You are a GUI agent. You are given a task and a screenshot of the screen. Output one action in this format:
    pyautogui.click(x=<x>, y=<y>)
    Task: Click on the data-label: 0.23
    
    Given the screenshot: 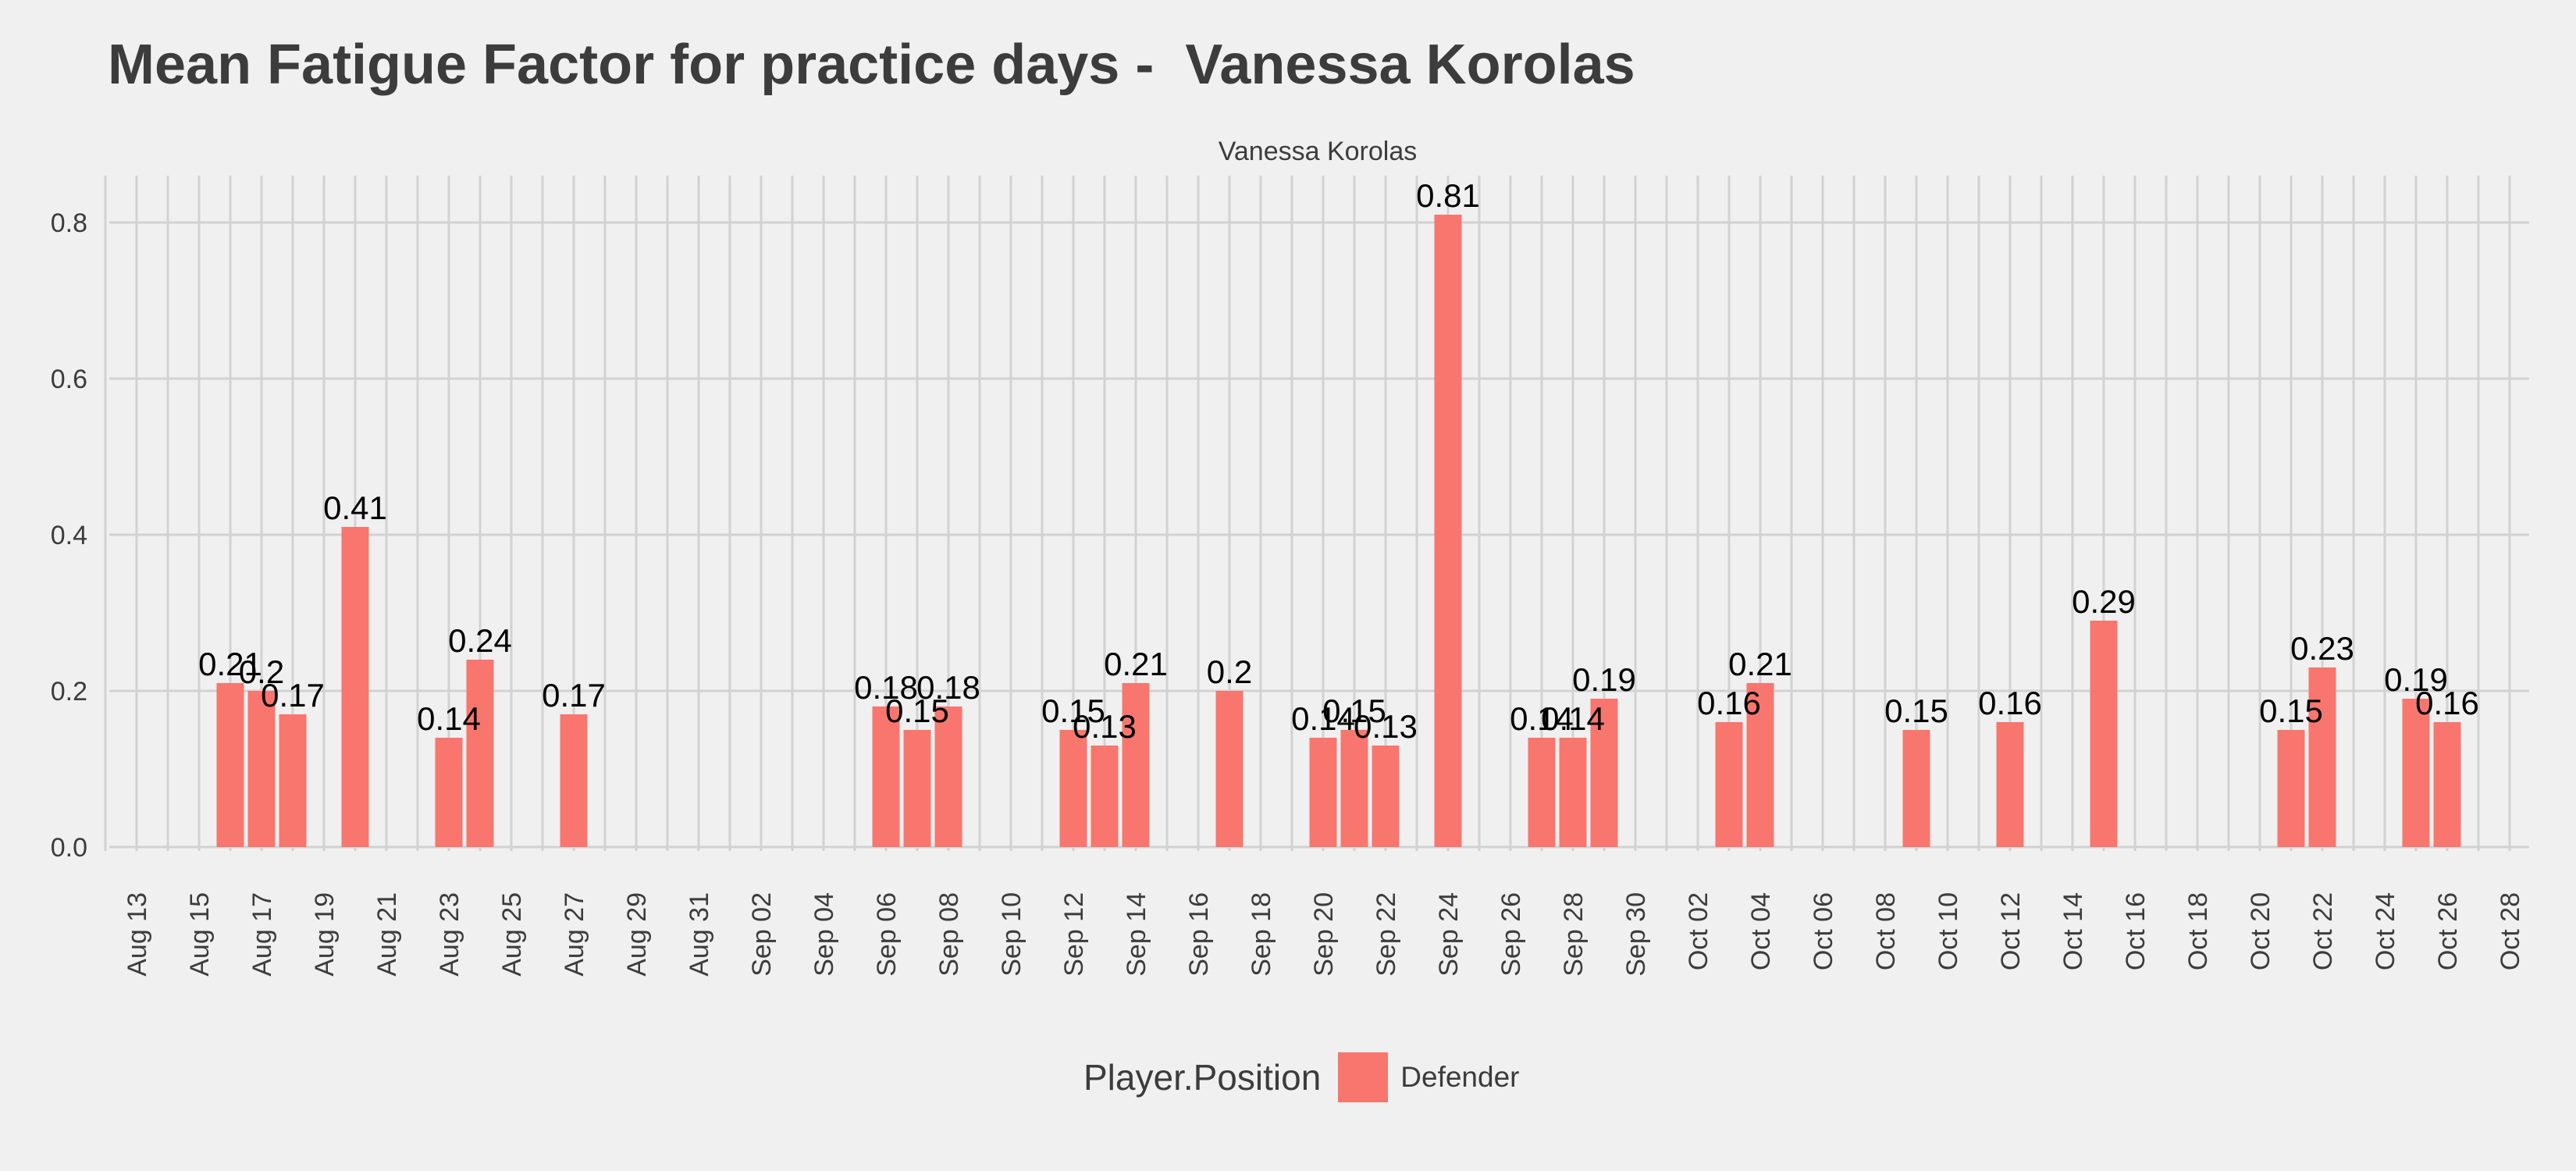 What is the action you would take?
    pyautogui.click(x=2322, y=648)
    